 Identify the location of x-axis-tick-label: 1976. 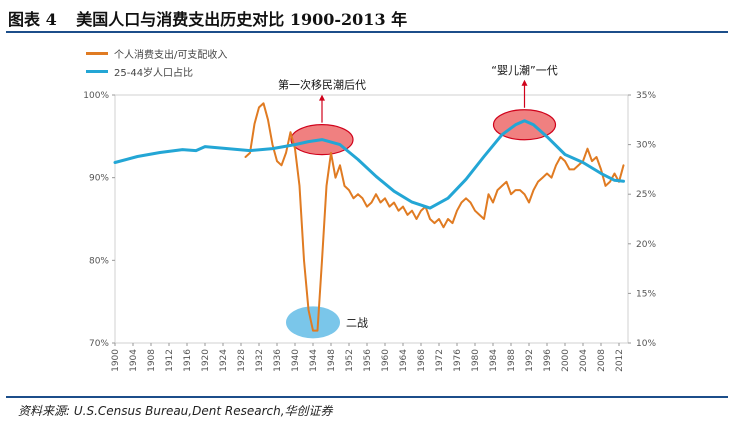
(458, 360).